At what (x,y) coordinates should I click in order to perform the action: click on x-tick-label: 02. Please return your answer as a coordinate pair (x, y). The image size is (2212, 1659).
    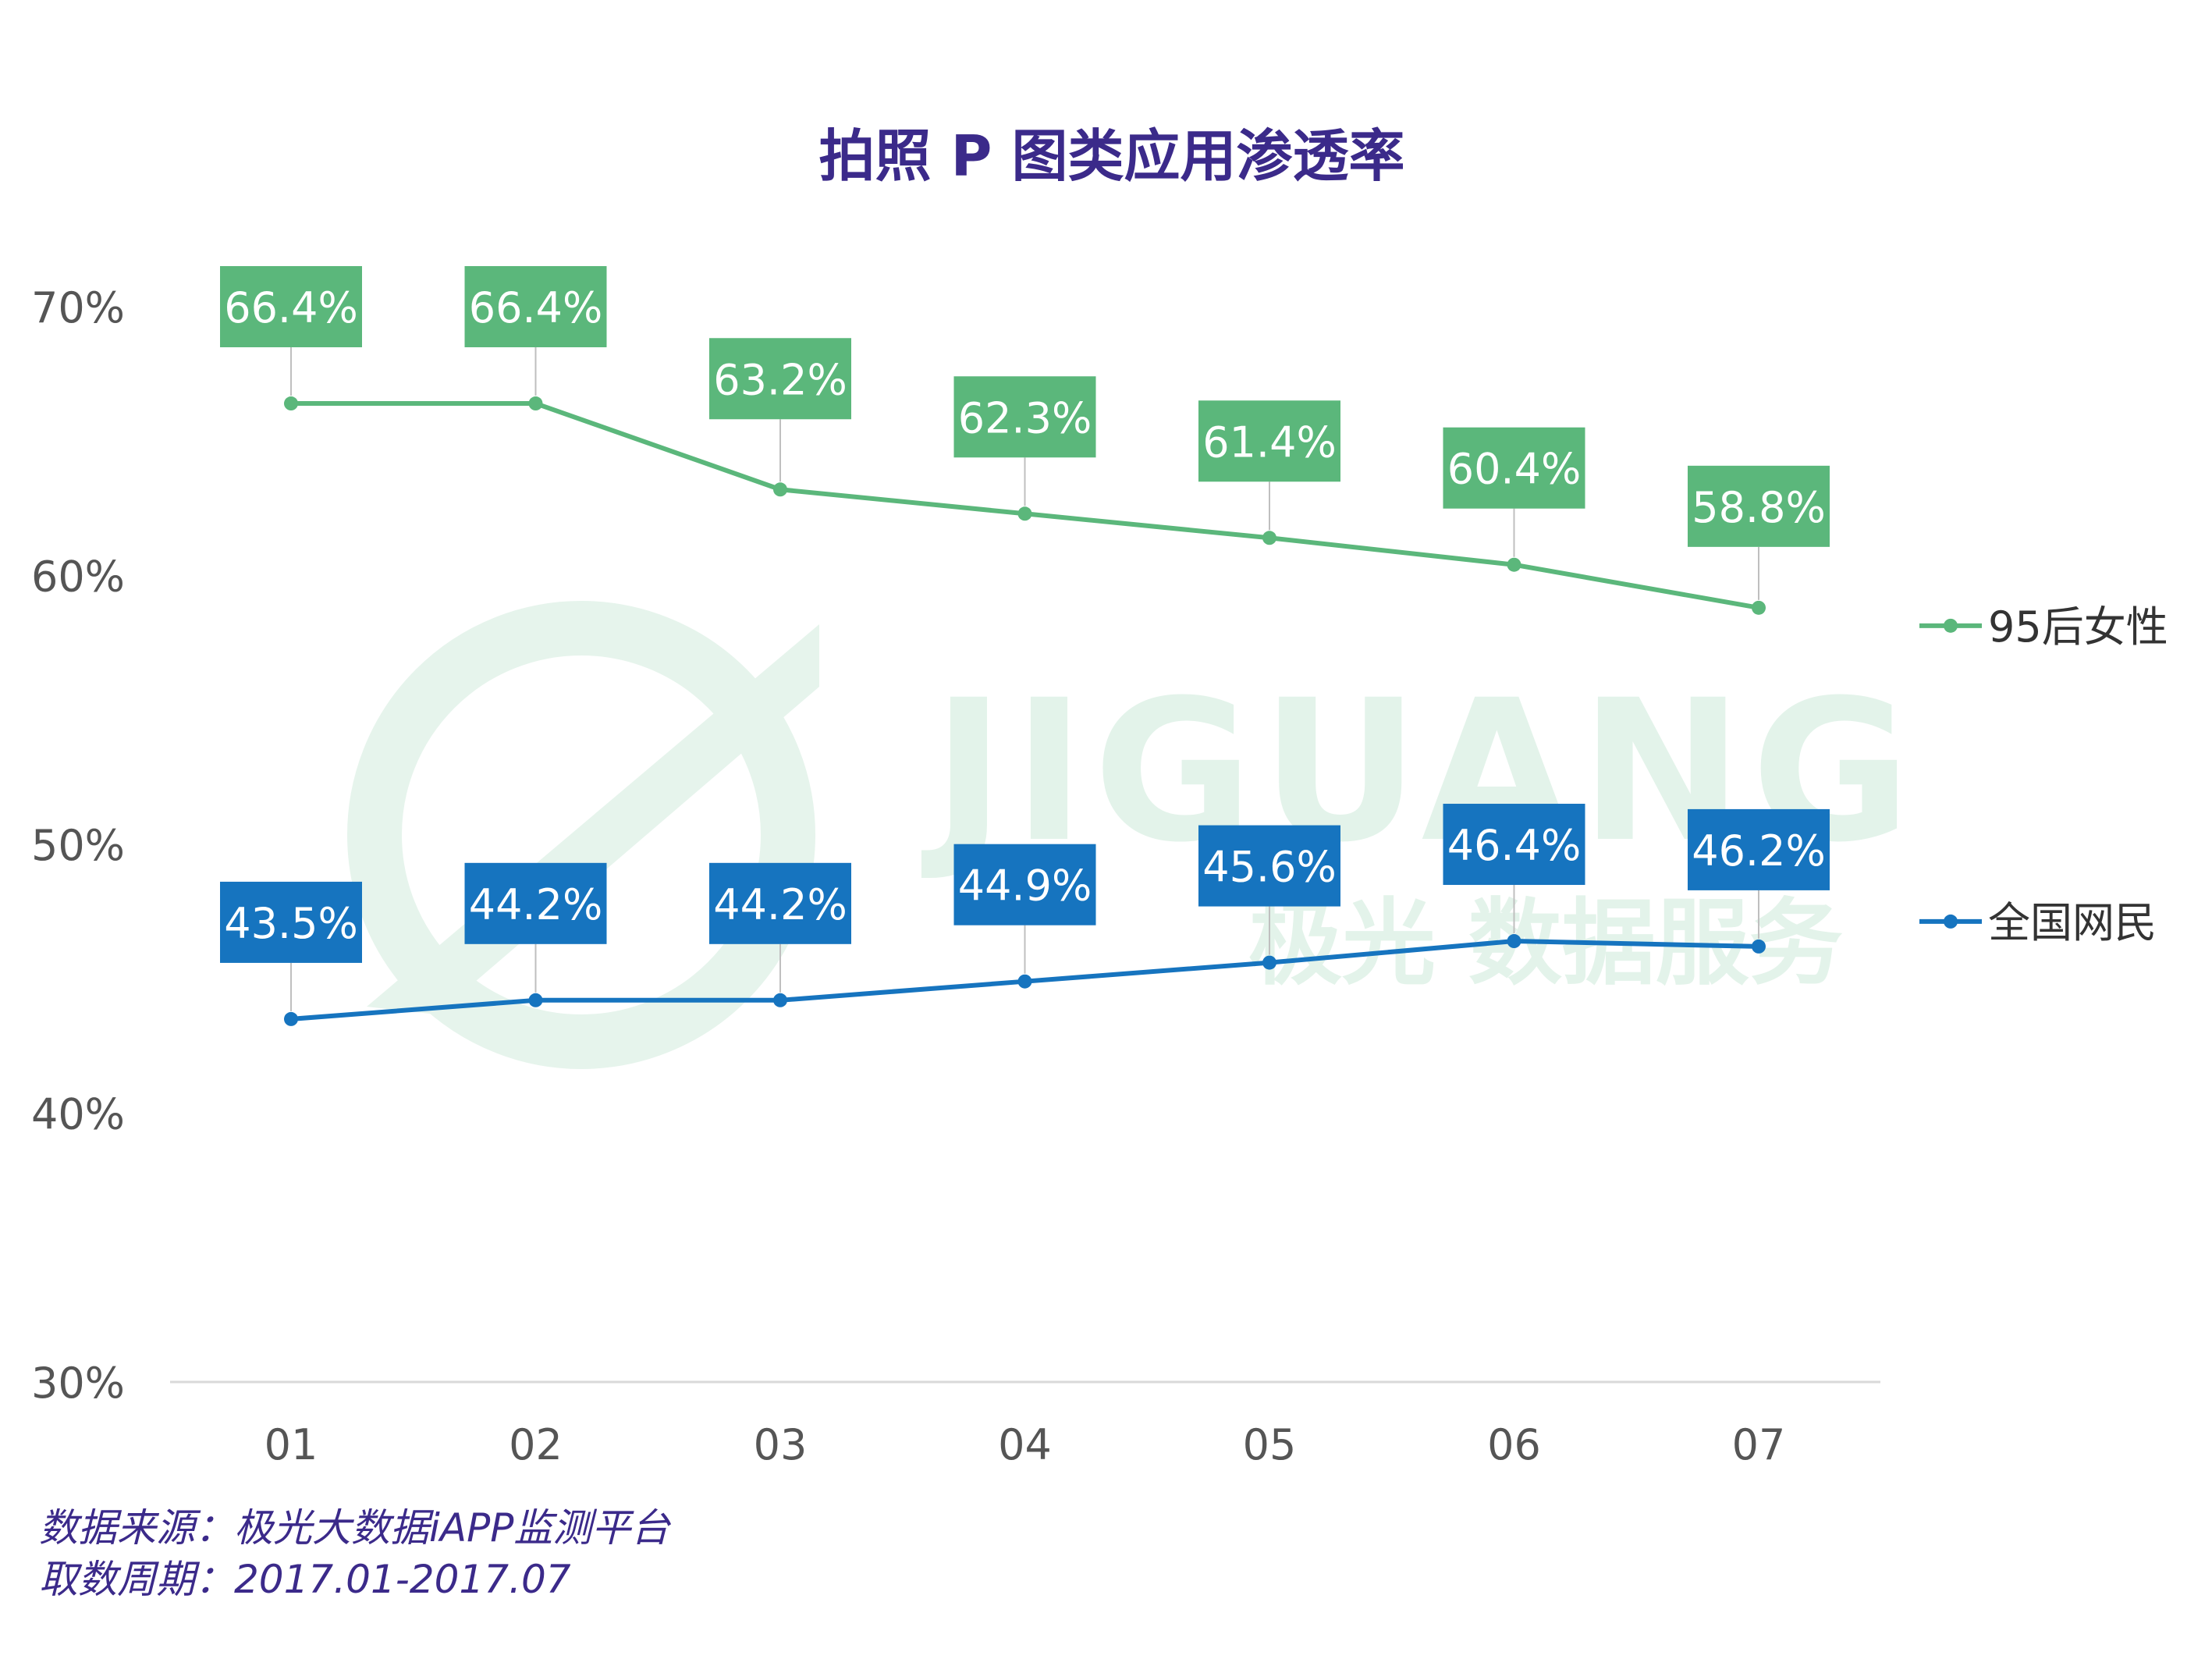
    Looking at the image, I should click on (536, 1444).